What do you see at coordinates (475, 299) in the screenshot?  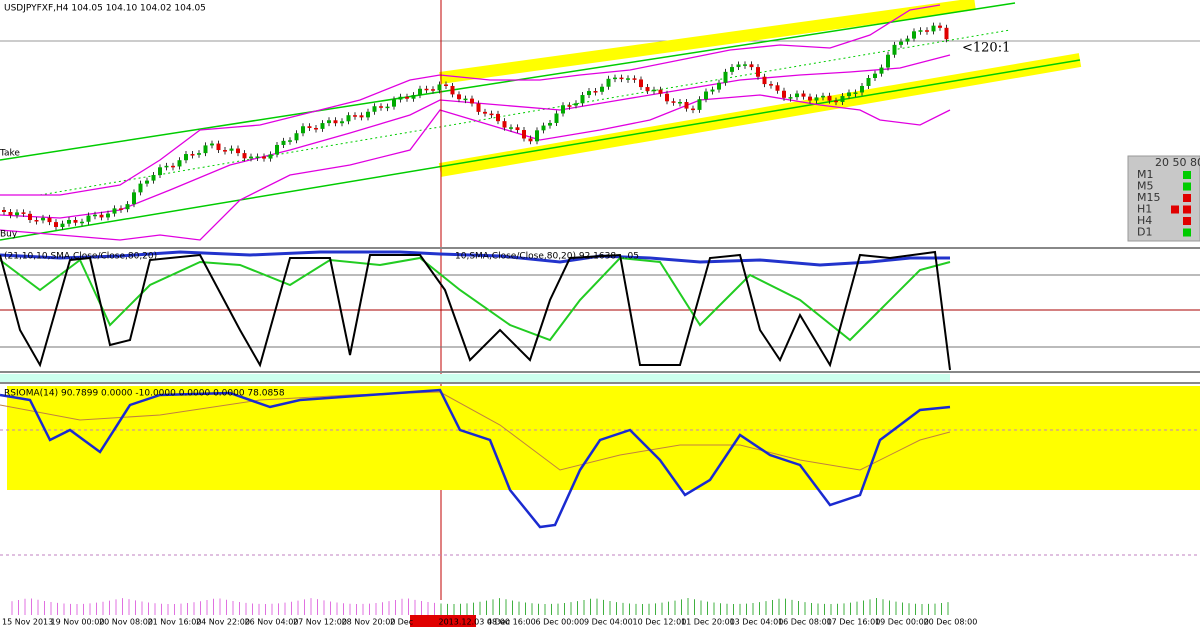 I see `stoch-mid` at bounding box center [475, 299].